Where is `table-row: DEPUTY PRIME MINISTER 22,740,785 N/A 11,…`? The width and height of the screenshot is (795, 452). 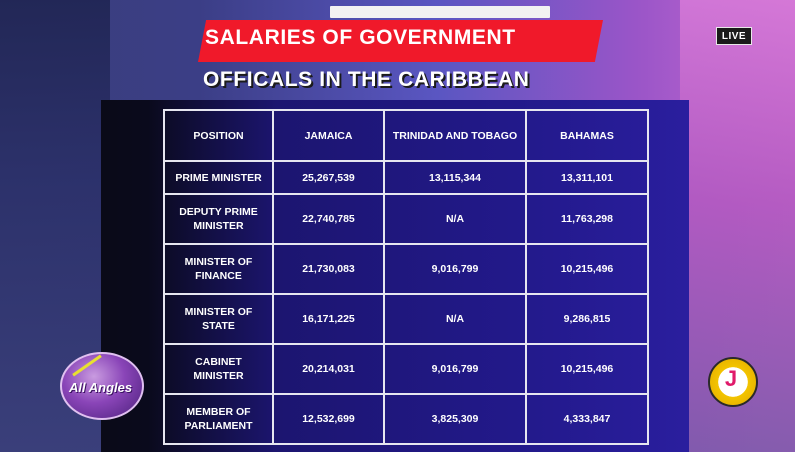 table-row: DEPUTY PRIME MINISTER 22,740,785 N/A 11,… is located at coordinates (406, 219).